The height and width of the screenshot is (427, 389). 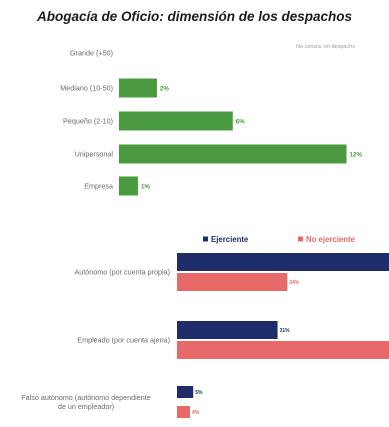 I want to click on category-label: Grande (+50), so click(x=91, y=53).